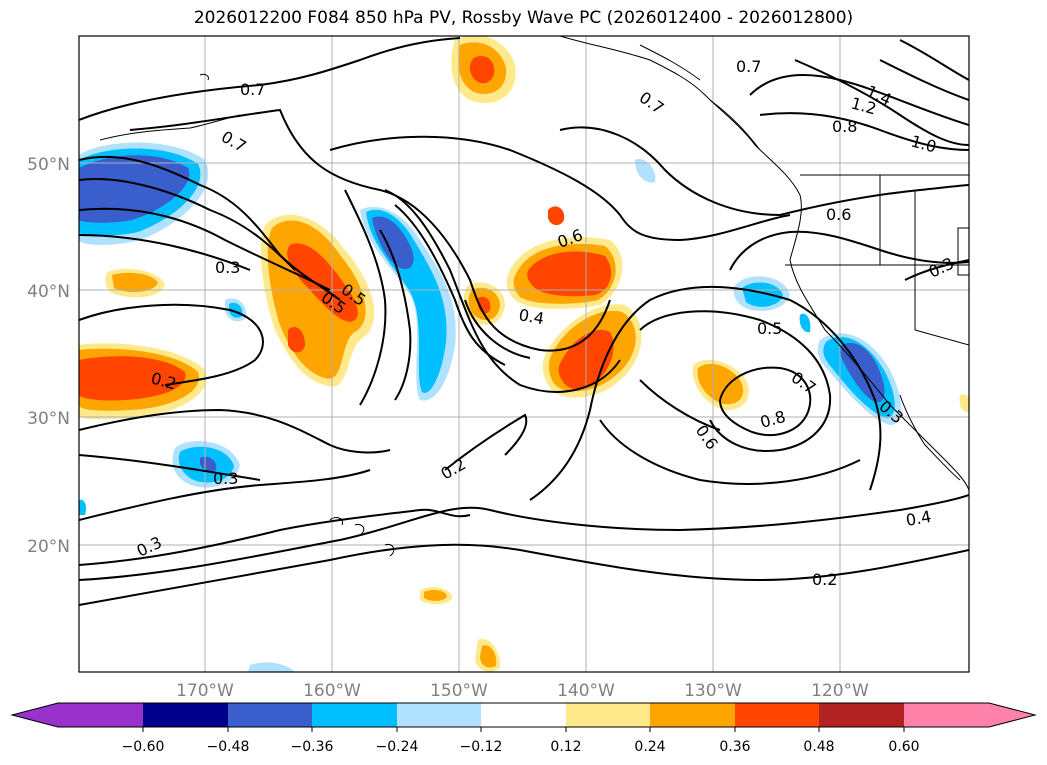 This screenshot has height=765, width=1047. What do you see at coordinates (840, 691) in the screenshot?
I see `lon-label: 120°W` at bounding box center [840, 691].